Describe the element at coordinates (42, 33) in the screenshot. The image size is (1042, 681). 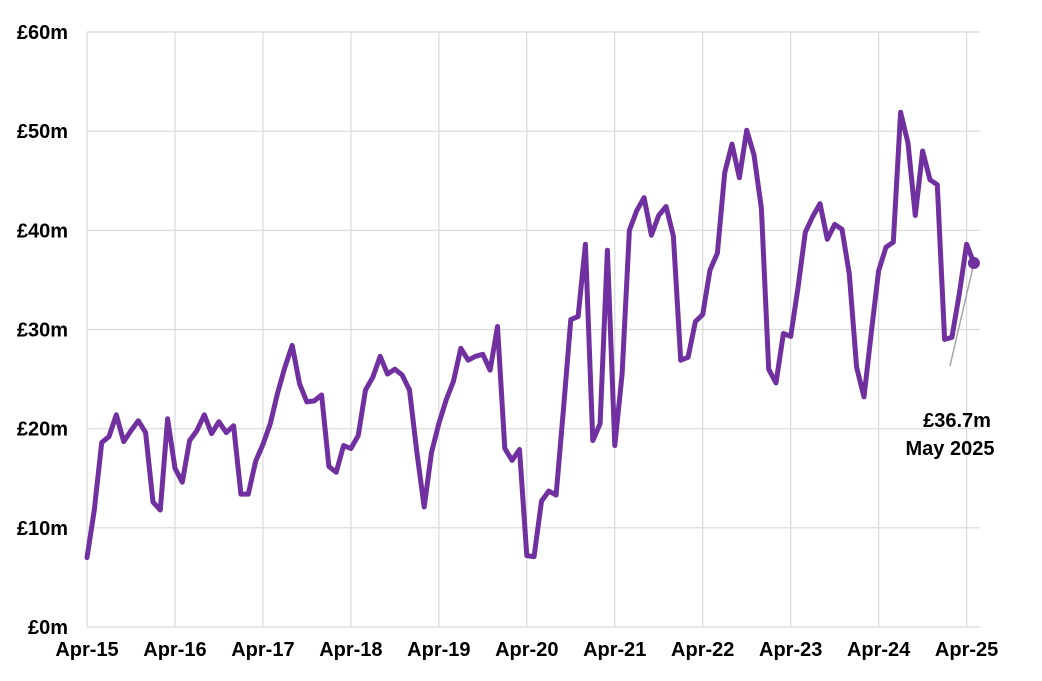
I see `y-tick-label: £60m` at that location.